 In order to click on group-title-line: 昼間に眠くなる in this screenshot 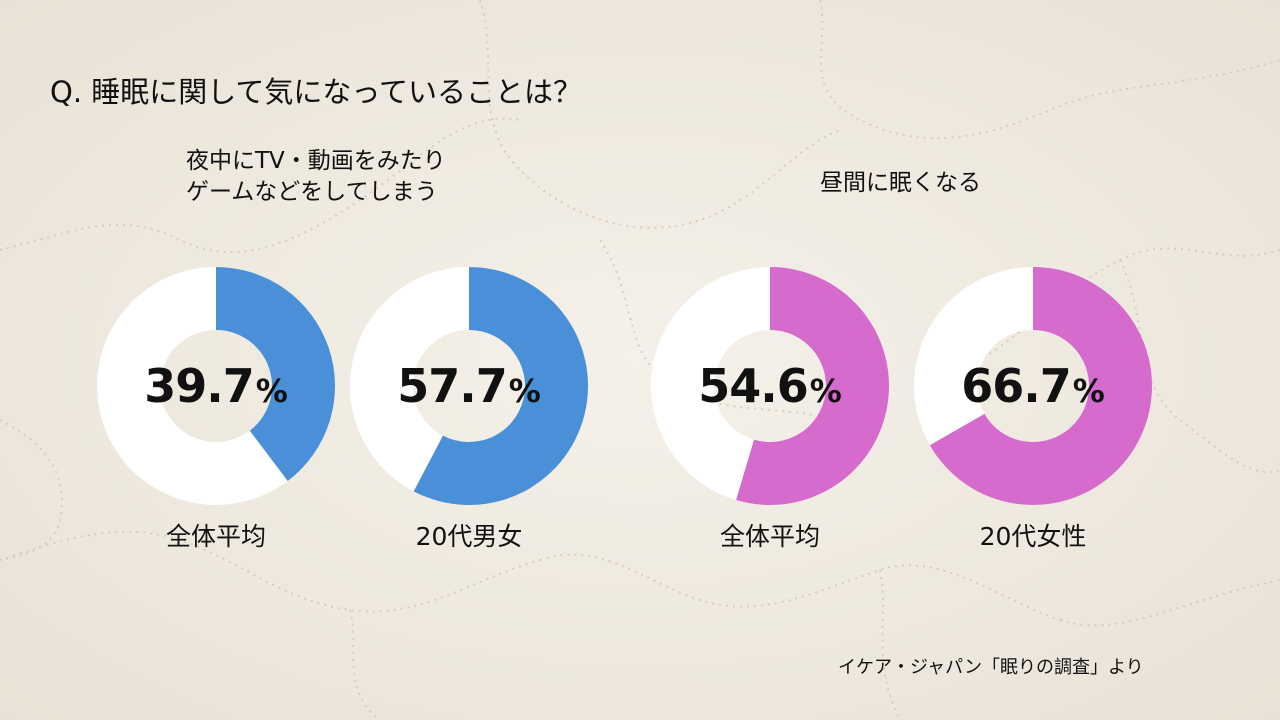, I will do `click(900, 183)`.